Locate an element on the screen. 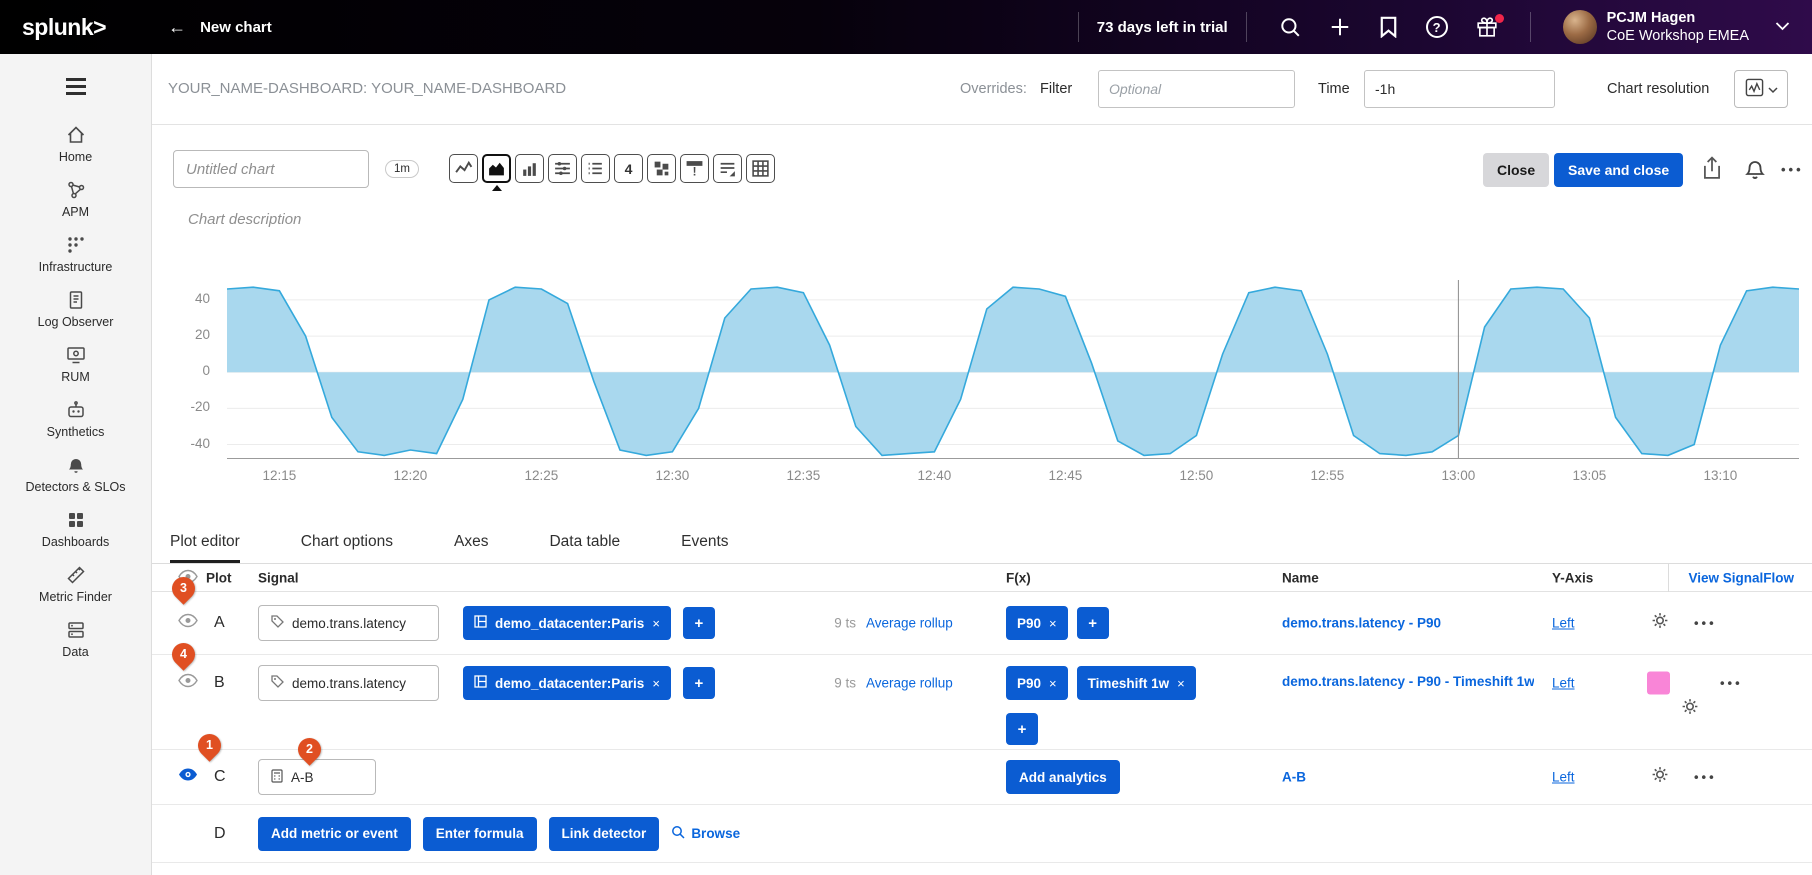  add-metric-button: Add metric or event is located at coordinates (334, 833).